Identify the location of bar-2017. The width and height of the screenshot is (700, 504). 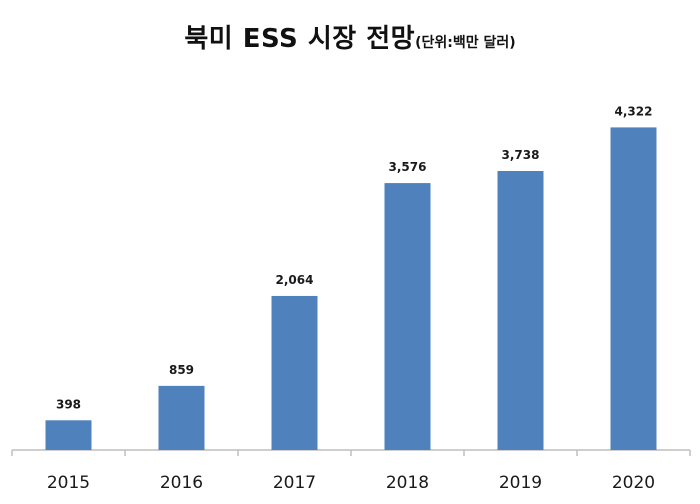
(294, 372).